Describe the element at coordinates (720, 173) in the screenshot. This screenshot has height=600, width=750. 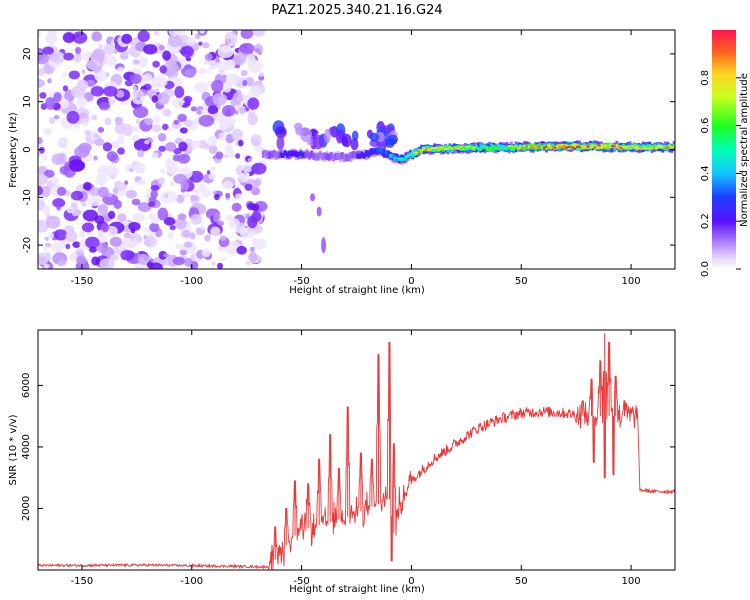
I see `colorbar-ticks: 0.0 0.2 0.4 0.6 0.8` at that location.